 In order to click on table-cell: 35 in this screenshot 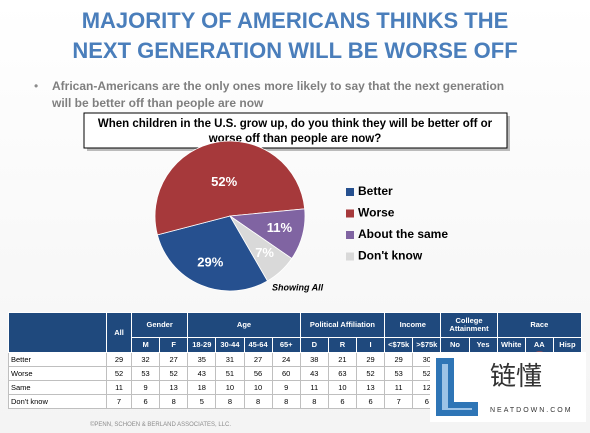, I will do `click(202, 359)`.